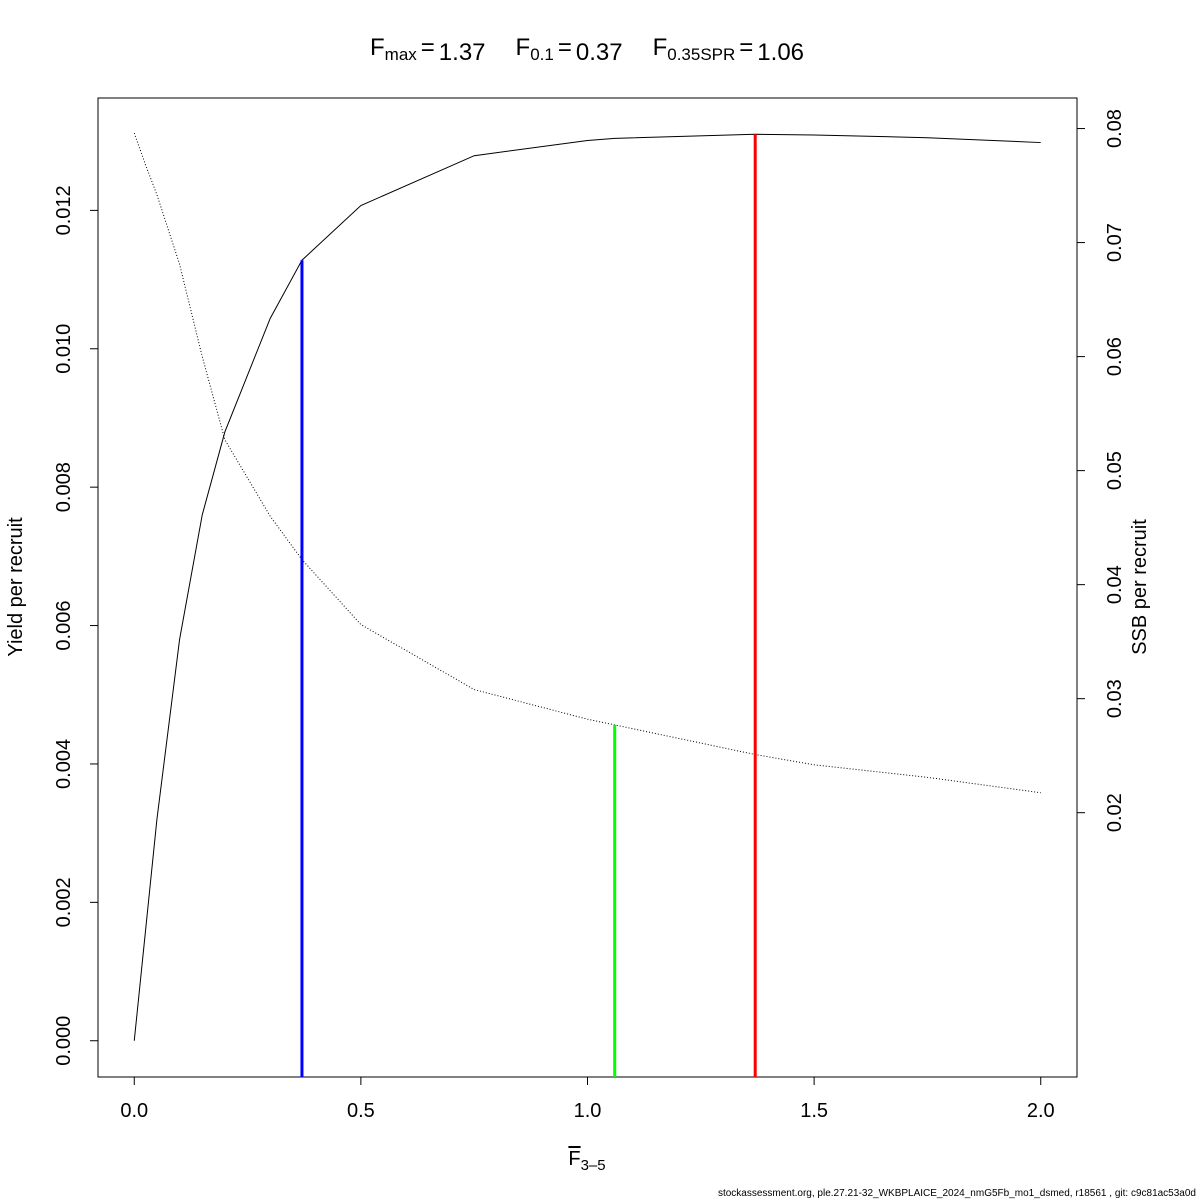 The height and width of the screenshot is (1200, 1200). Describe the element at coordinates (16, 587) in the screenshot. I see `y-axis-label: Yield per recruit` at that location.